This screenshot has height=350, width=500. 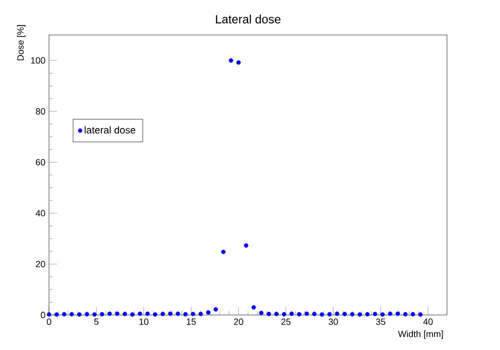 I want to click on y-tick-label: 80, so click(x=41, y=111).